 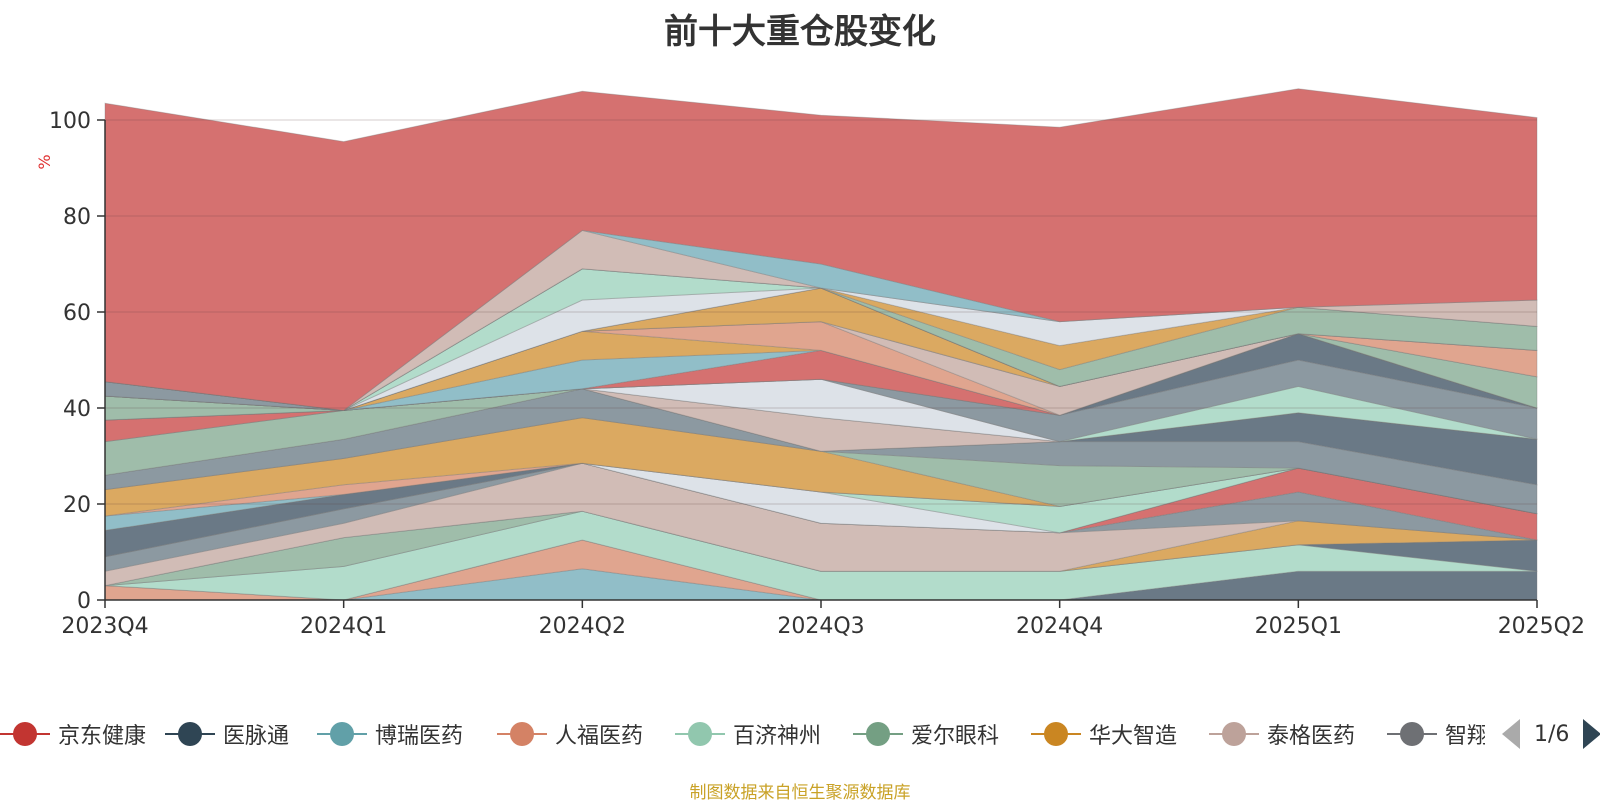 I want to click on legend-item: 博瑞医药, so click(x=390, y=734).